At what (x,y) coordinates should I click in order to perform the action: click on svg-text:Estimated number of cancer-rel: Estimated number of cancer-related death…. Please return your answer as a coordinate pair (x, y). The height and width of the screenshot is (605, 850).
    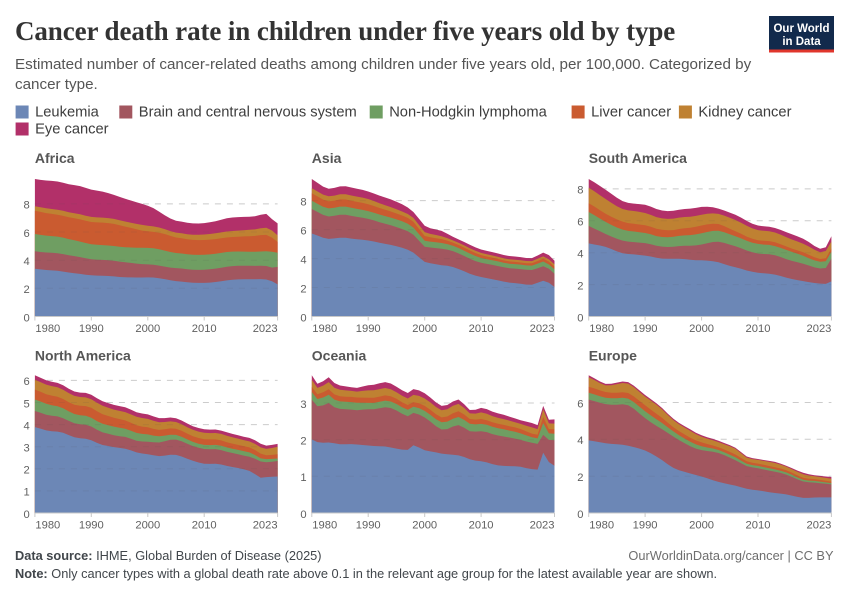
    Looking at the image, I should click on (383, 64).